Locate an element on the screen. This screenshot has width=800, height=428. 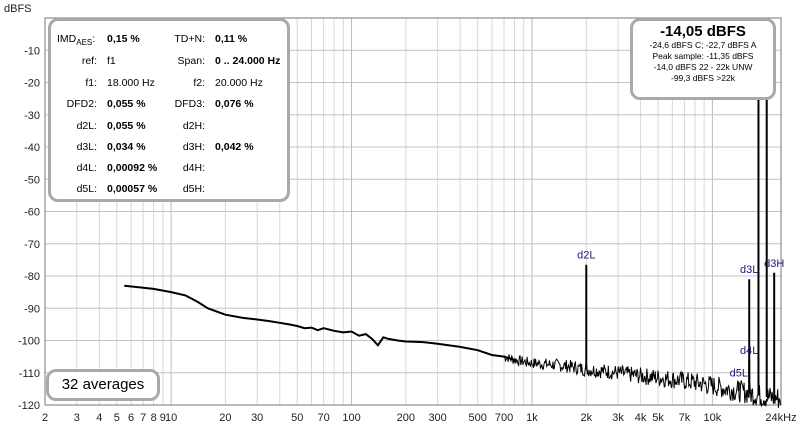
x-tick-label: 4k is located at coordinates (641, 418).